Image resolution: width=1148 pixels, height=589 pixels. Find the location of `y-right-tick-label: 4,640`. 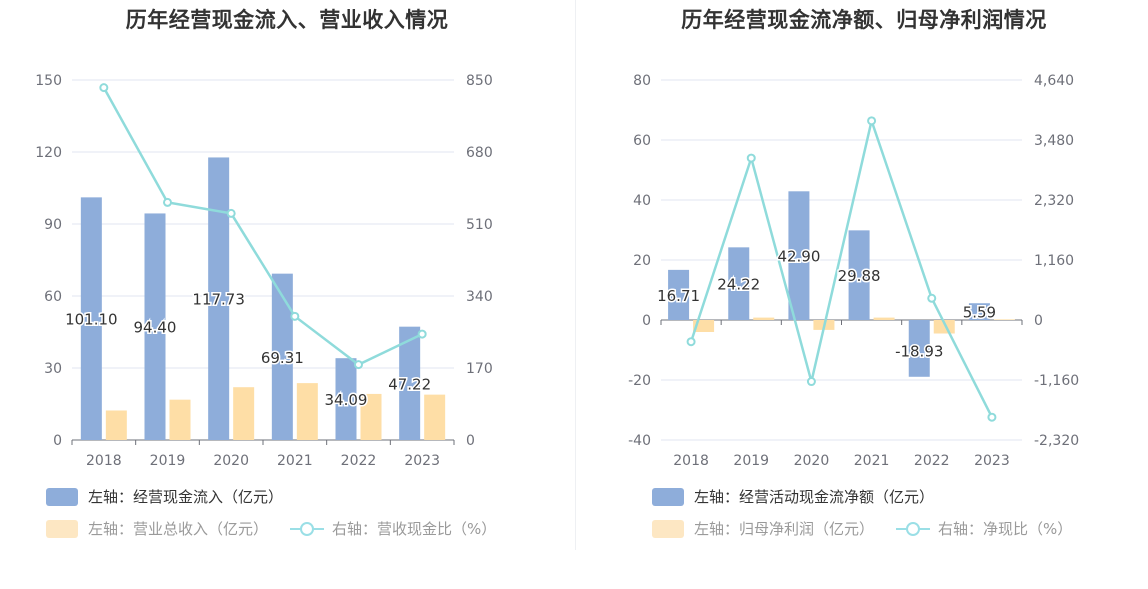

y-right-tick-label: 4,640 is located at coordinates (1054, 81).